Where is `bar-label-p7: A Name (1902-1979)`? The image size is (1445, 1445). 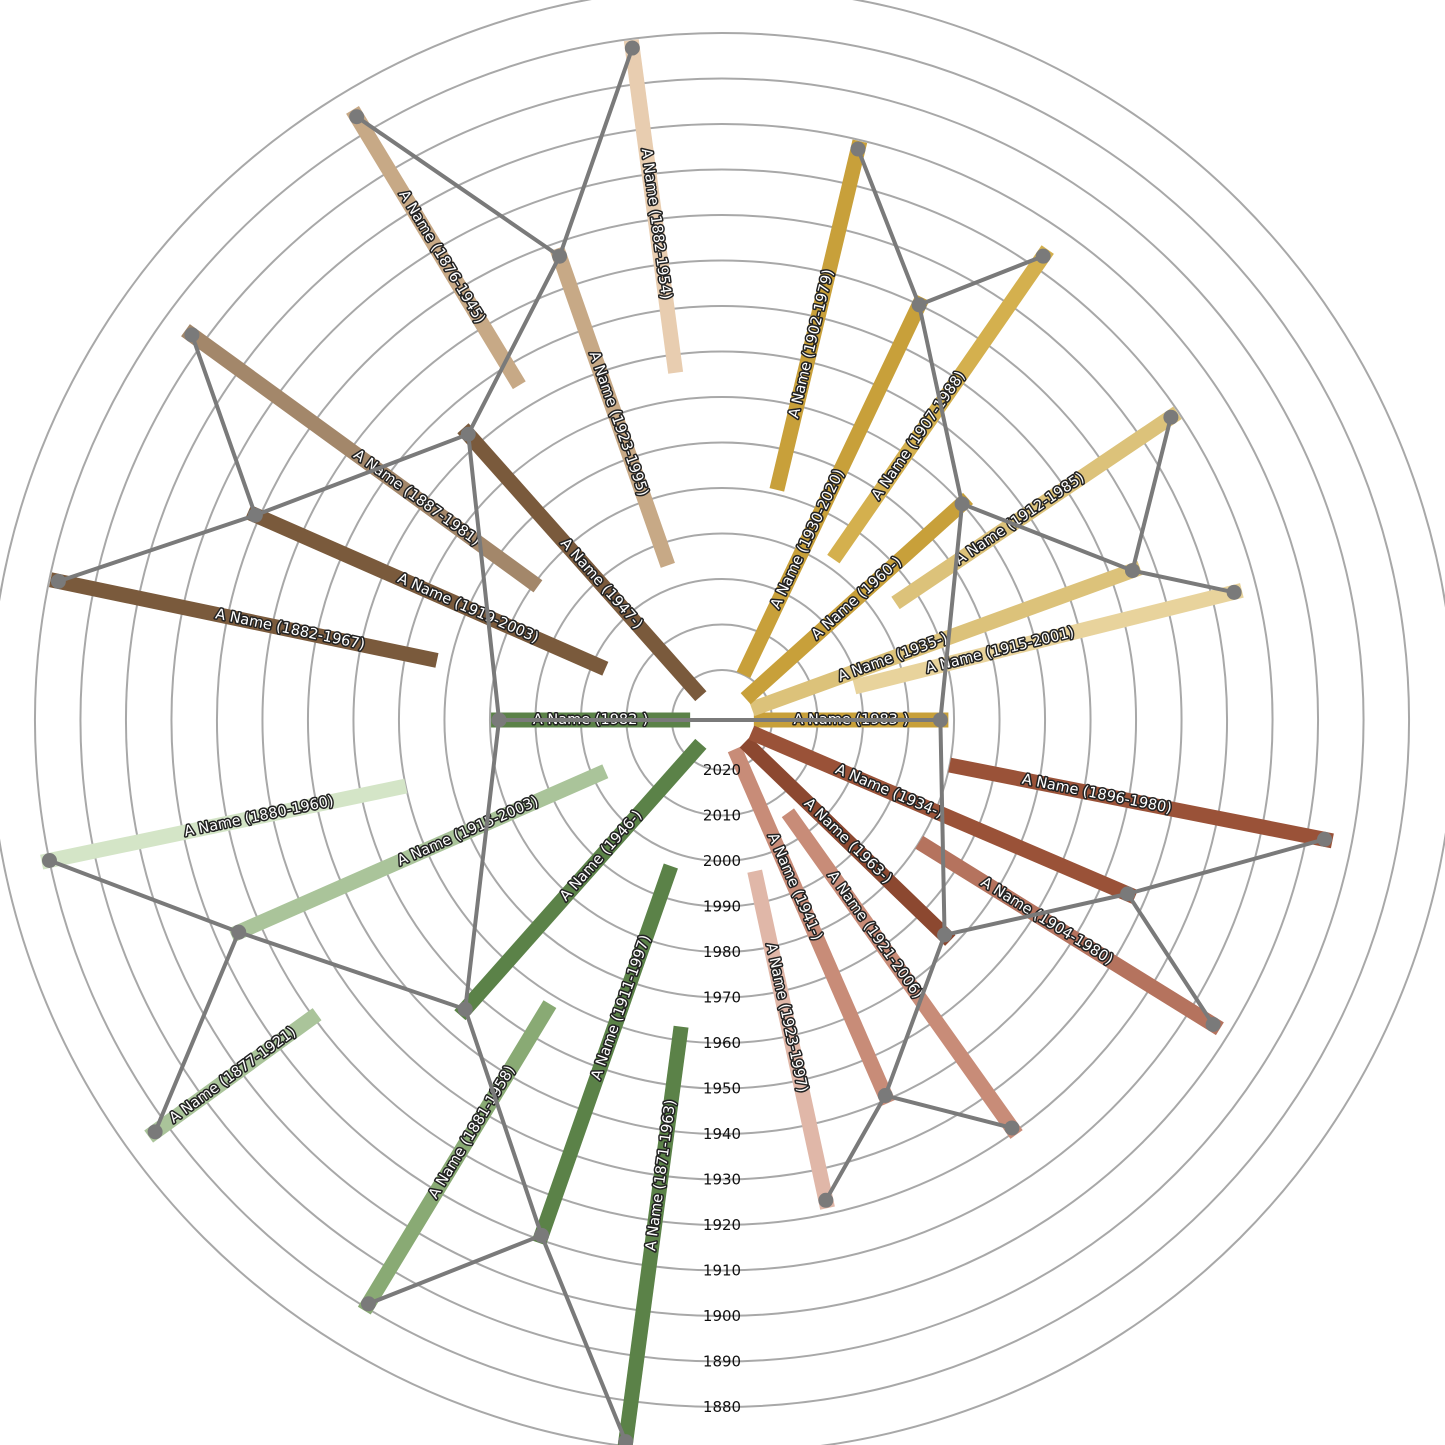 bar-label-p7: A Name (1902-1979) is located at coordinates (811, 344).